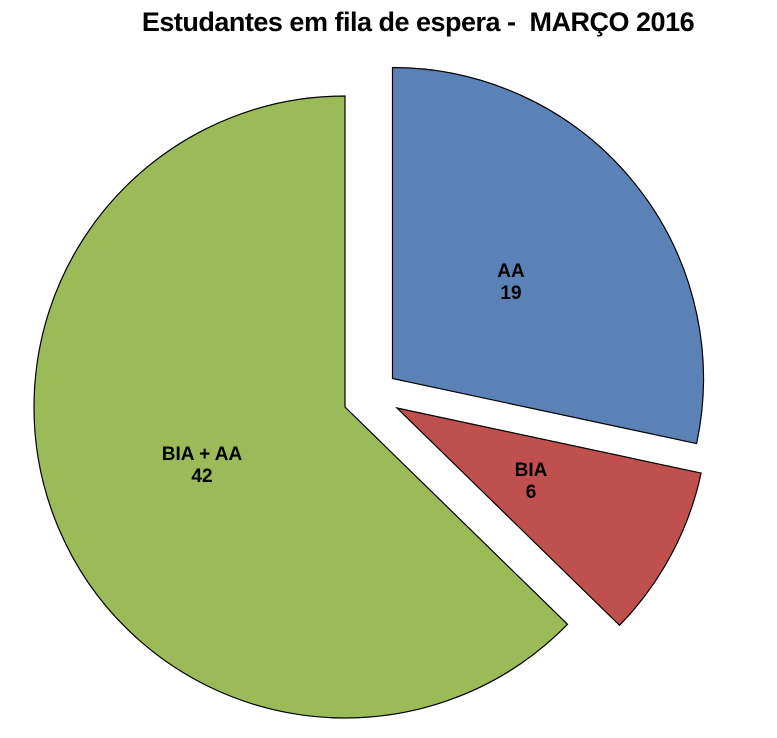  I want to click on slice-label-bia-aa: BIA + AA 42, so click(202, 465).